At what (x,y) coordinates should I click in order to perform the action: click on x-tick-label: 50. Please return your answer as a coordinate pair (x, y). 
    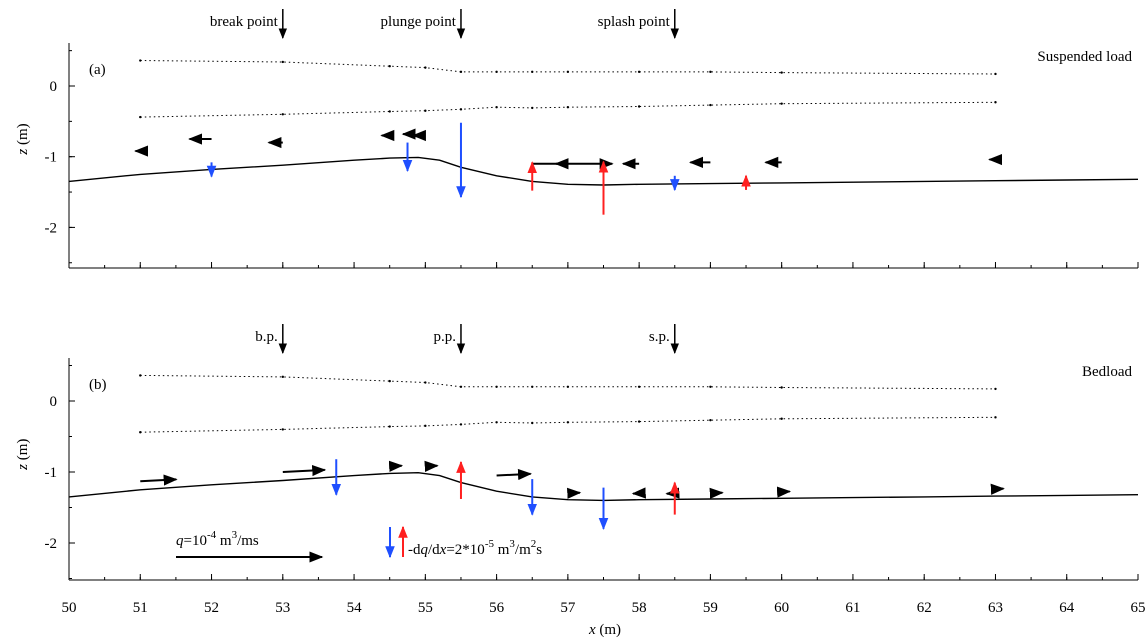
    Looking at the image, I should click on (69, 608).